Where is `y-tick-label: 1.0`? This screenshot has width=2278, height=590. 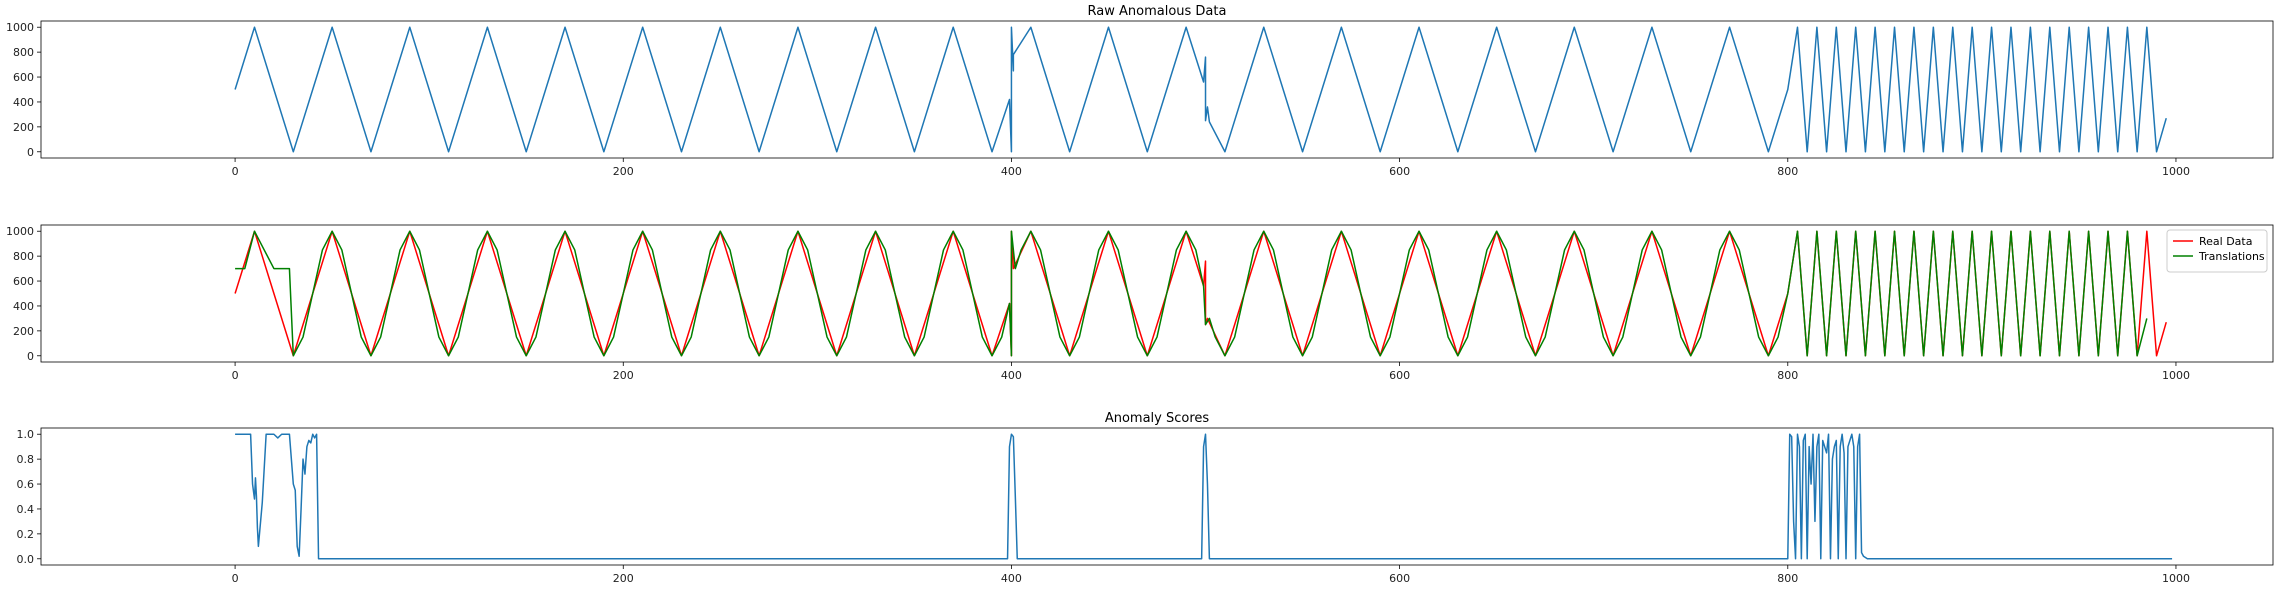
y-tick-label: 1.0 is located at coordinates (26, 434).